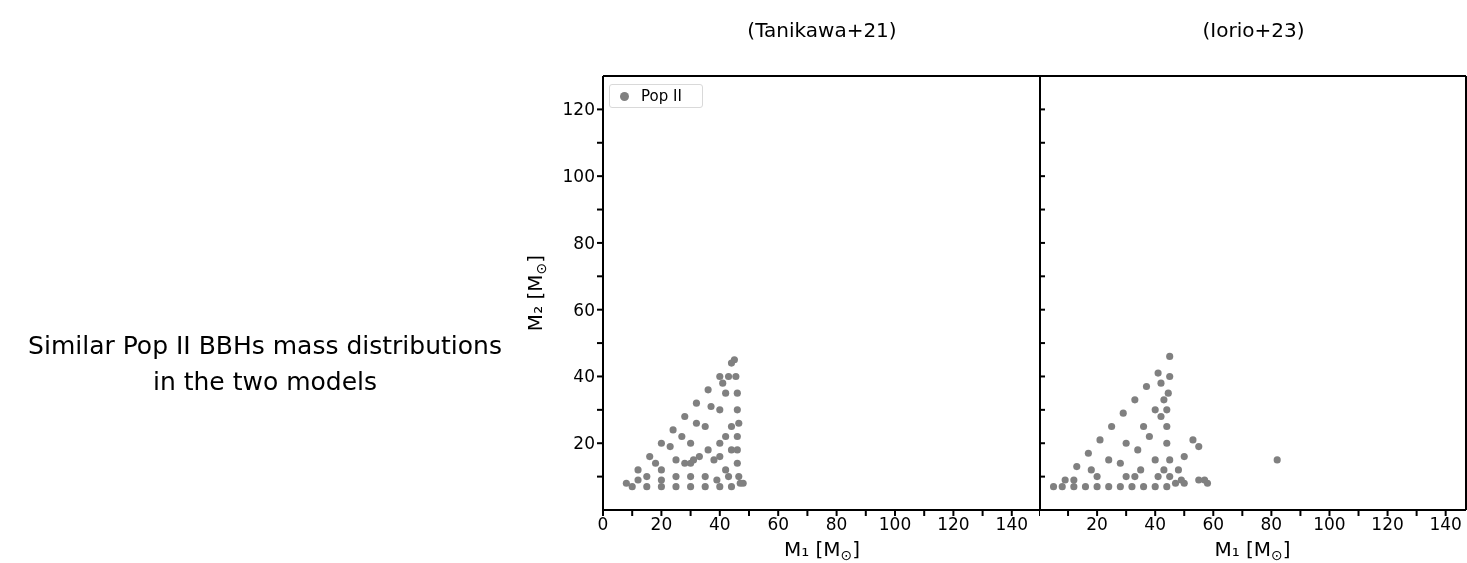 The height and width of the screenshot is (563, 1467). I want to click on y-tick-label: 80, so click(584, 242).